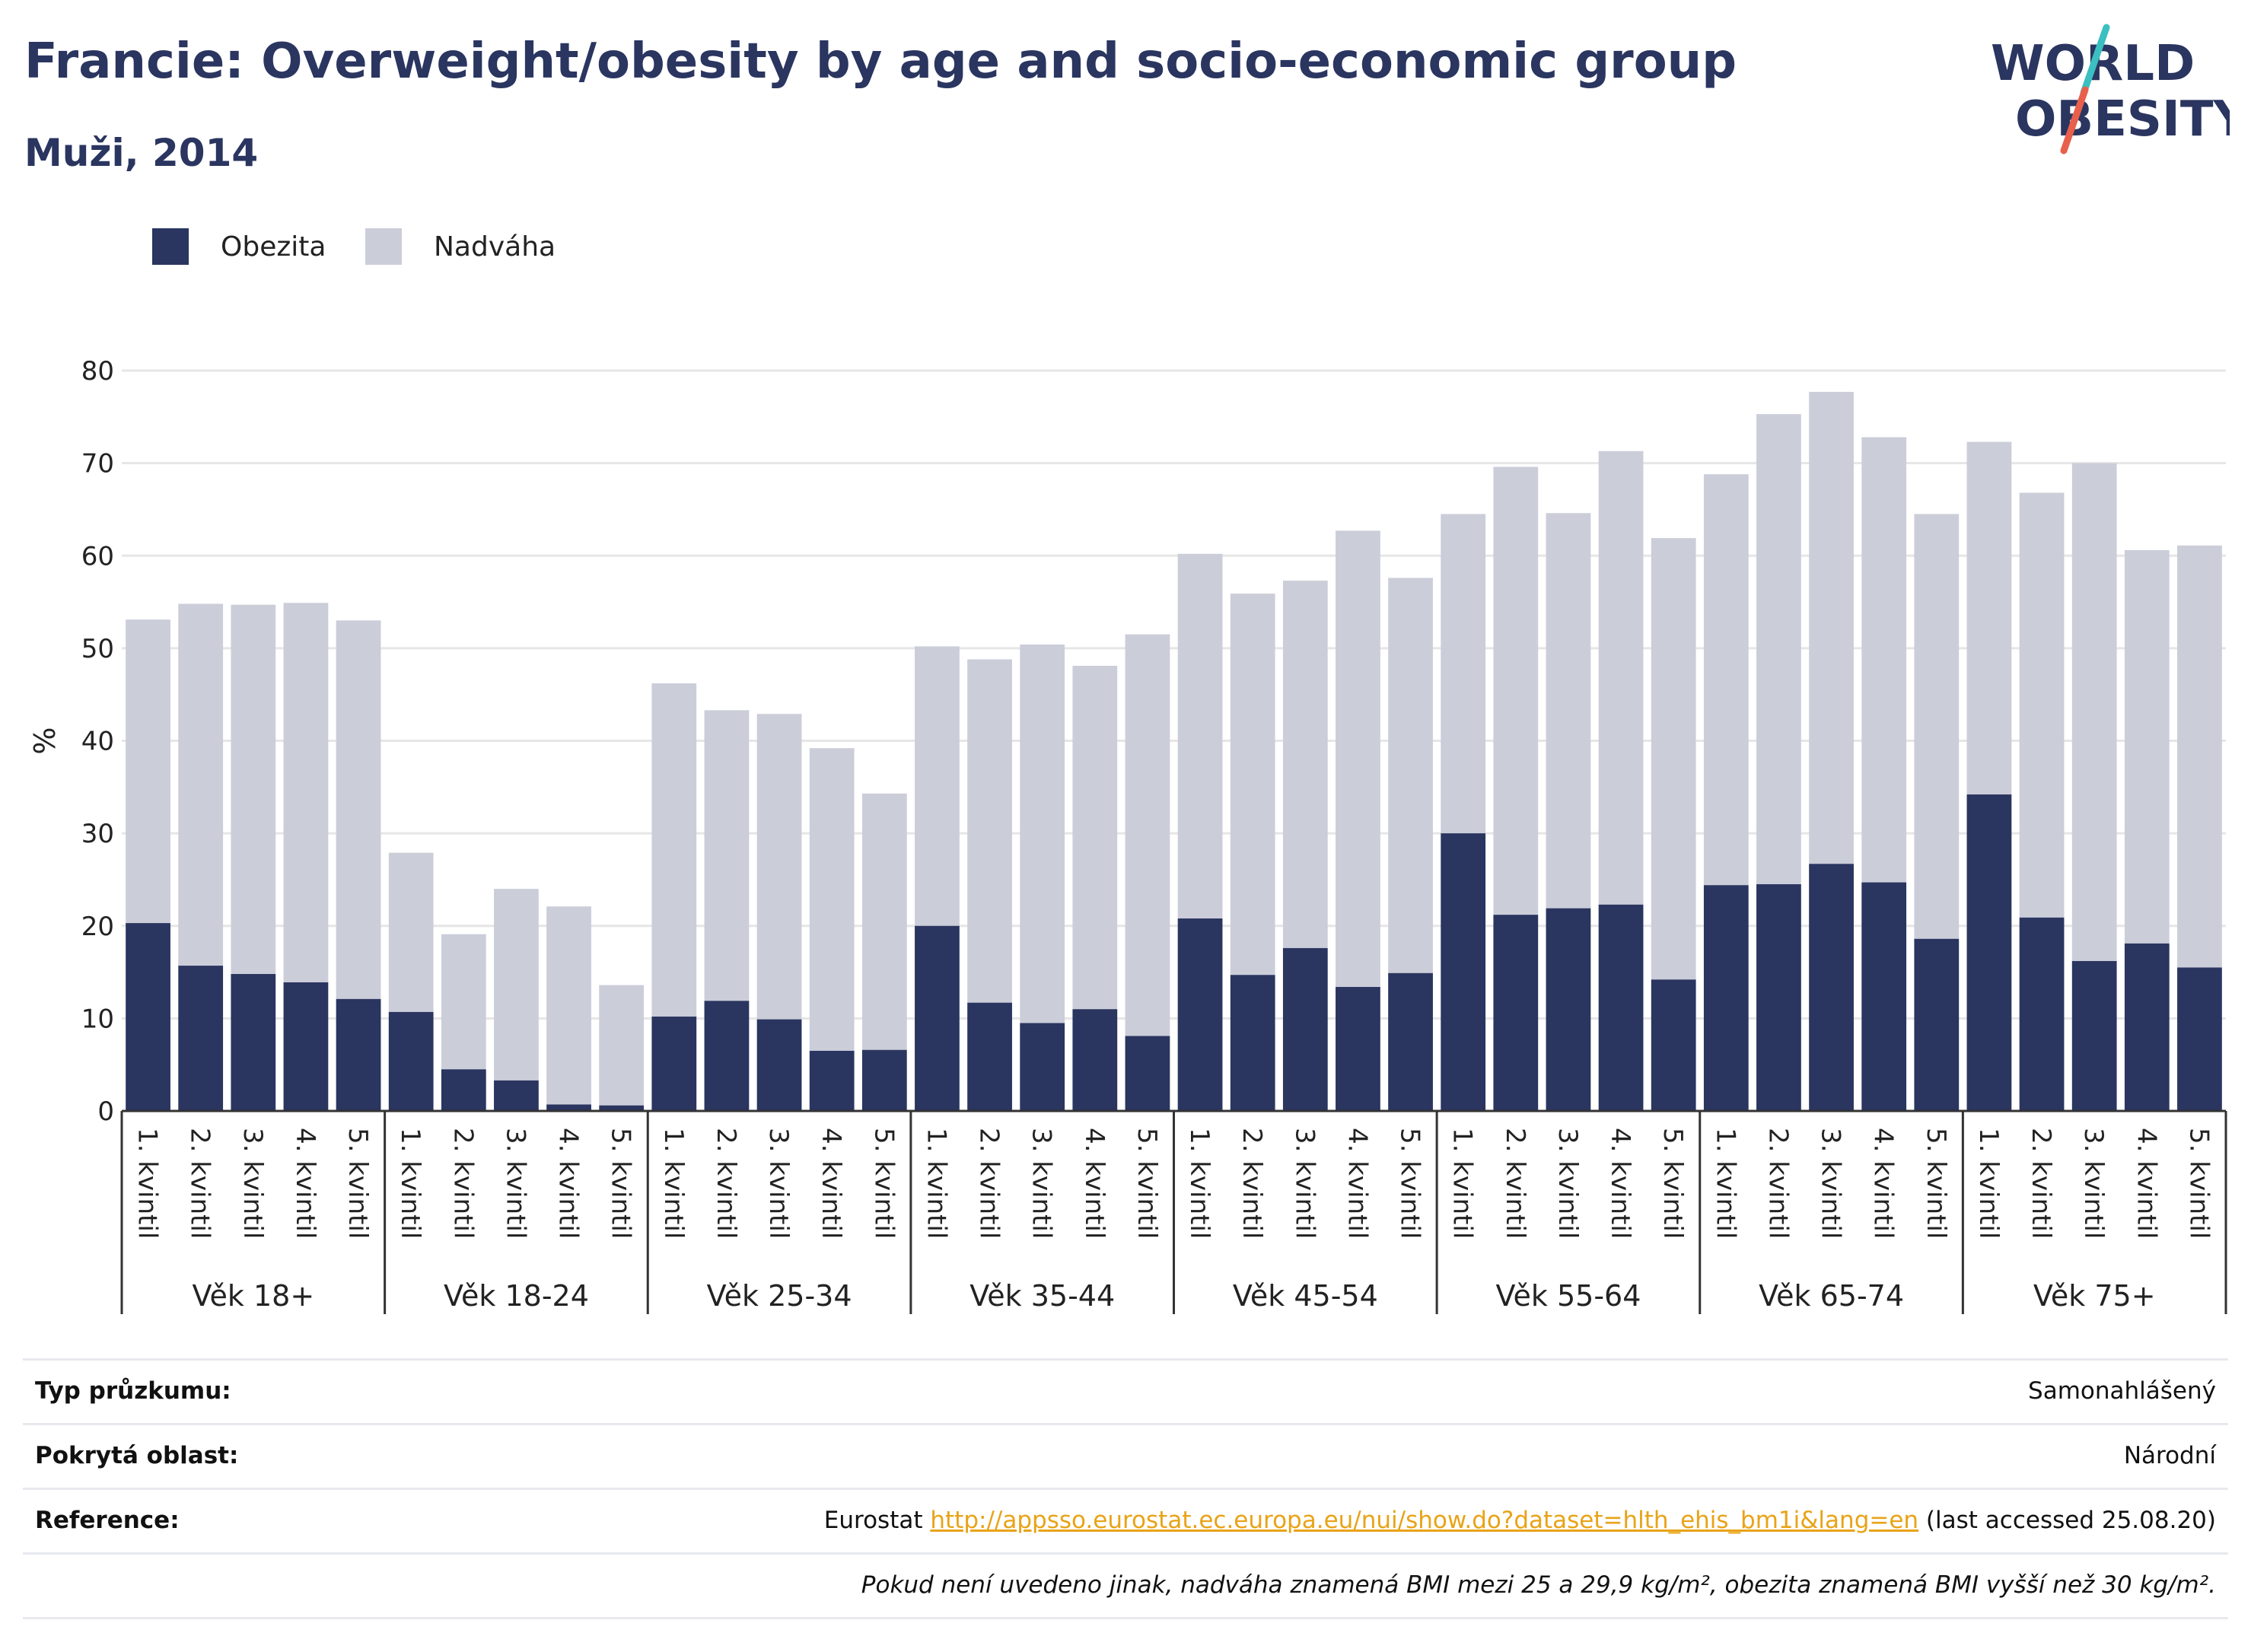  What do you see at coordinates (1042, 1296) in the screenshot?
I see `group-label: Věk 35-44` at bounding box center [1042, 1296].